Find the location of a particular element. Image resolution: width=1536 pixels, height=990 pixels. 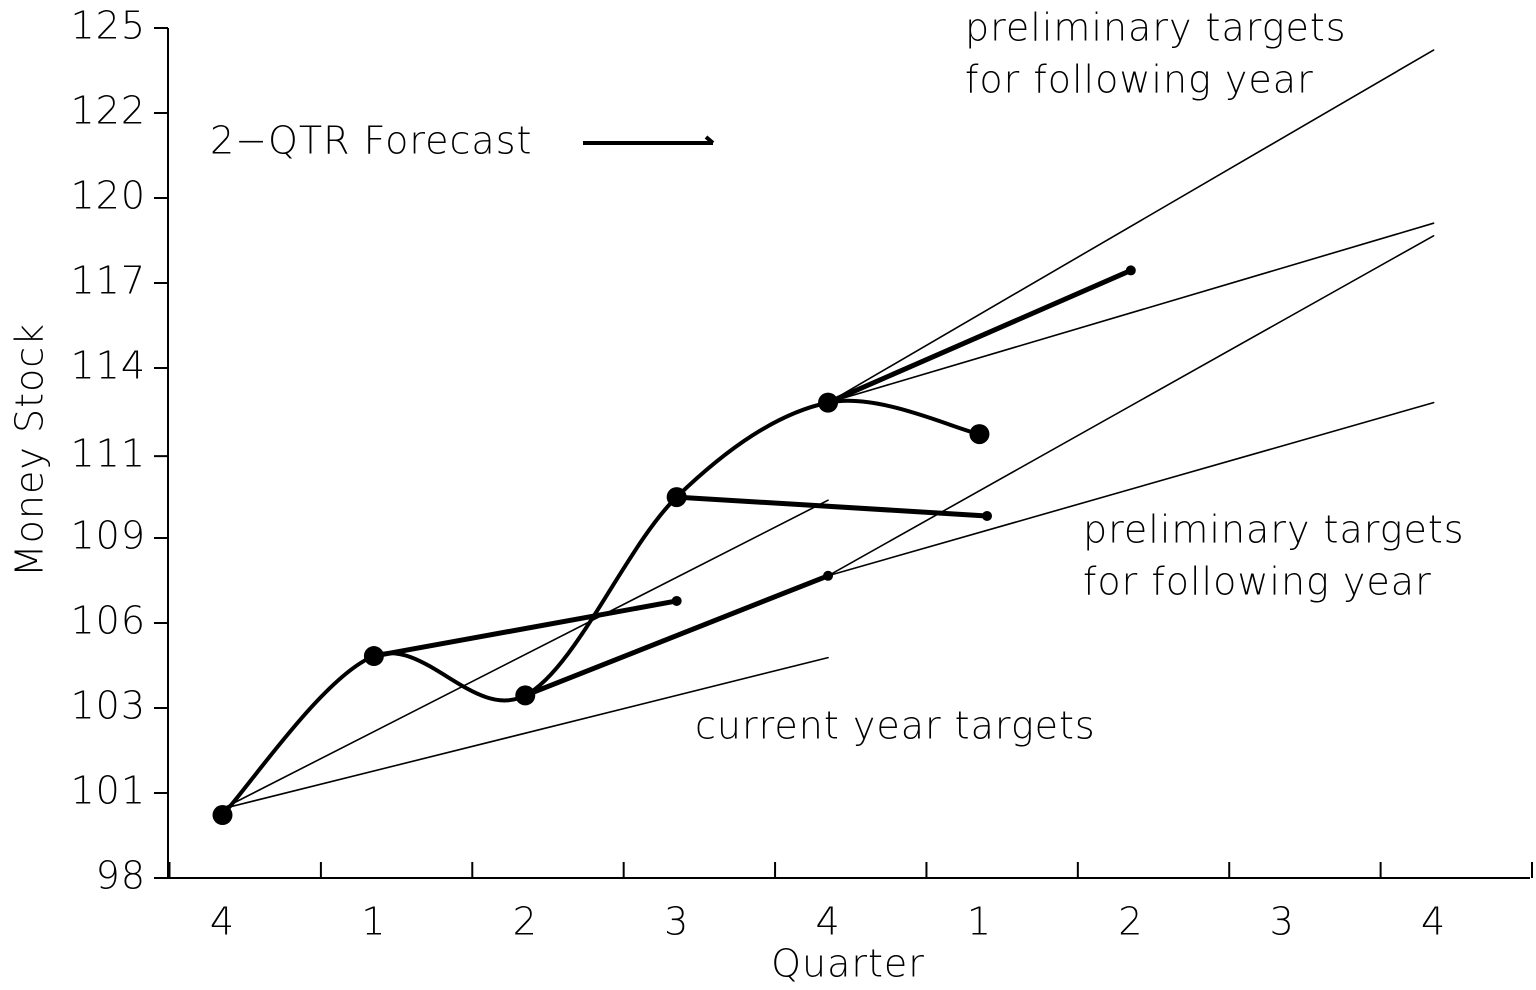

y-tick-label: 106 is located at coordinates (108, 621).